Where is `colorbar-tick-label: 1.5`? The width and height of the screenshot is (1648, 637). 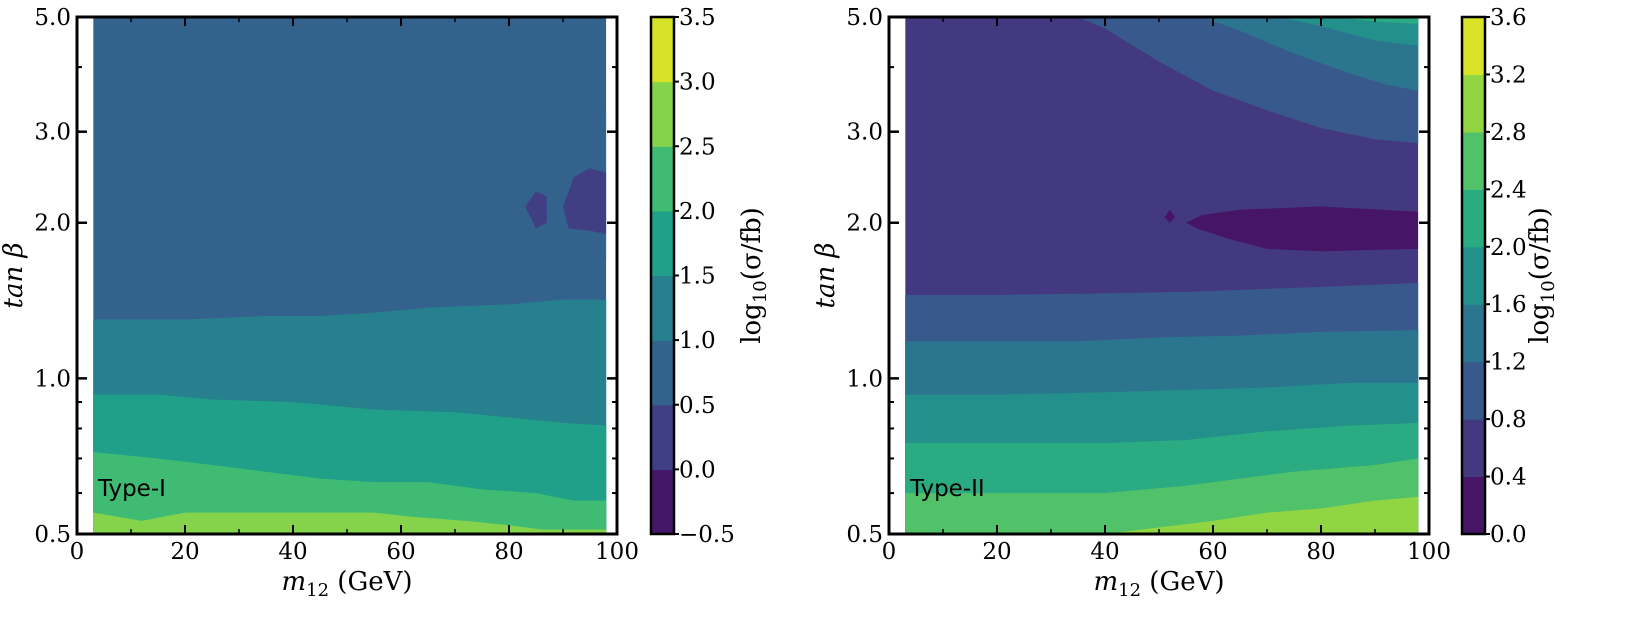 colorbar-tick-label: 1.5 is located at coordinates (697, 277).